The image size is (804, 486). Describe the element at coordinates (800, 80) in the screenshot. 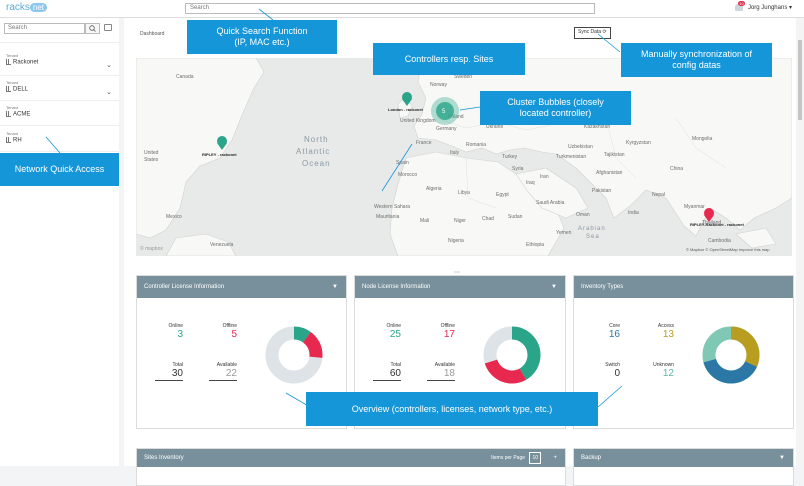

I see `scrollbar-thumb` at that location.